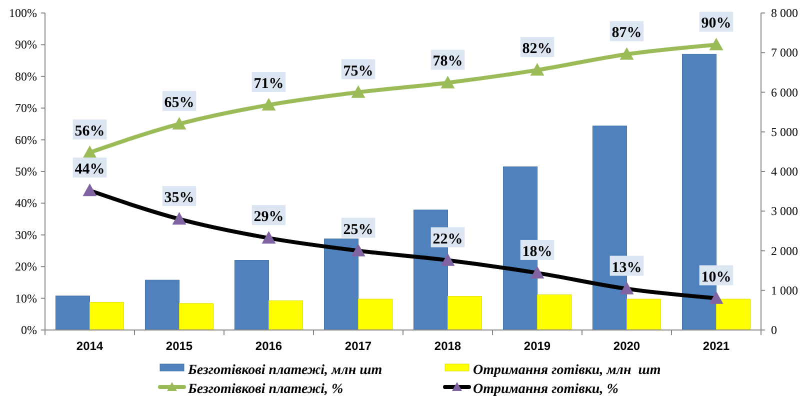 The height and width of the screenshot is (402, 802). Describe the element at coordinates (784, 13) in the screenshot. I see `y2-tick-label: 8 000` at that location.